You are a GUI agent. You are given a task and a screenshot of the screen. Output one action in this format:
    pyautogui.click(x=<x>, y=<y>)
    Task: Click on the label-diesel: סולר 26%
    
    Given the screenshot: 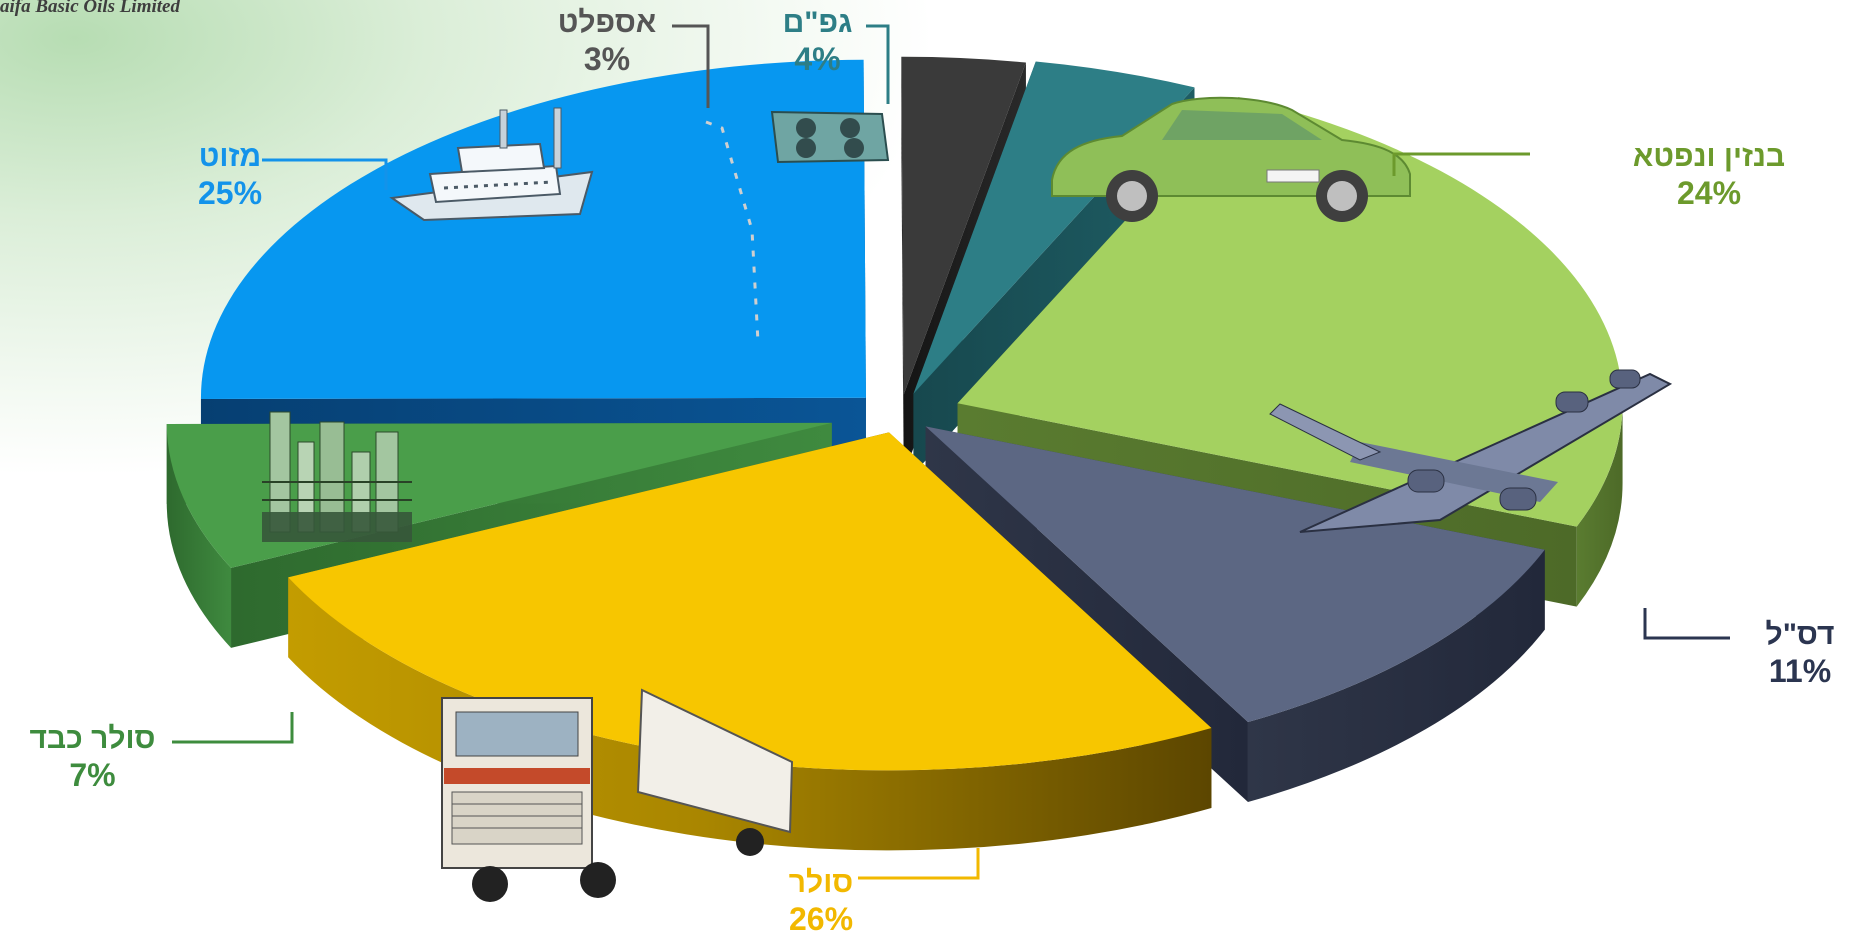 What is the action you would take?
    pyautogui.click(x=821, y=901)
    